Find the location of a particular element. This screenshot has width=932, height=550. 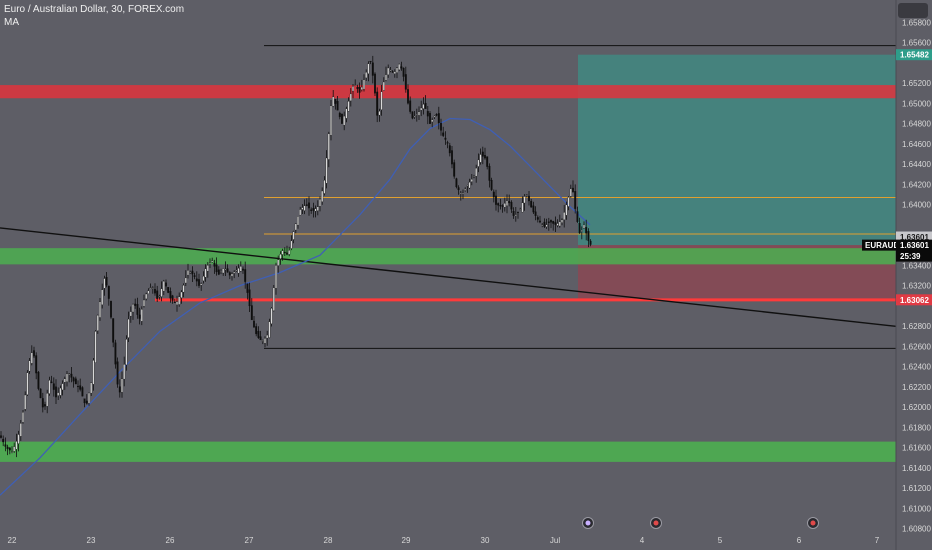

y-tick-label: 1.61200 is located at coordinates (916, 488).